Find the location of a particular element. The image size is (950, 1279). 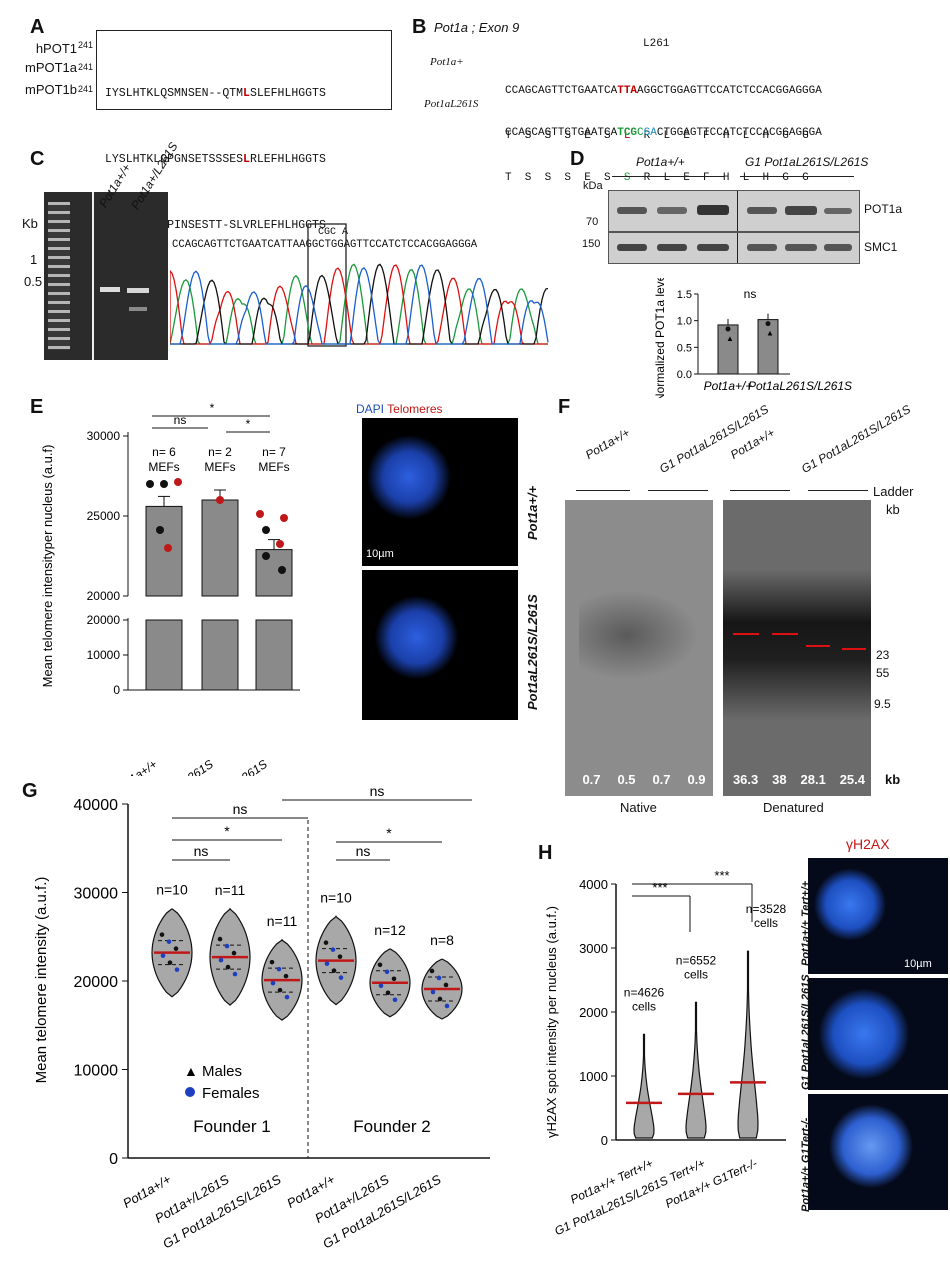

y-tick-label: 1.5 is located at coordinates (684, 295).